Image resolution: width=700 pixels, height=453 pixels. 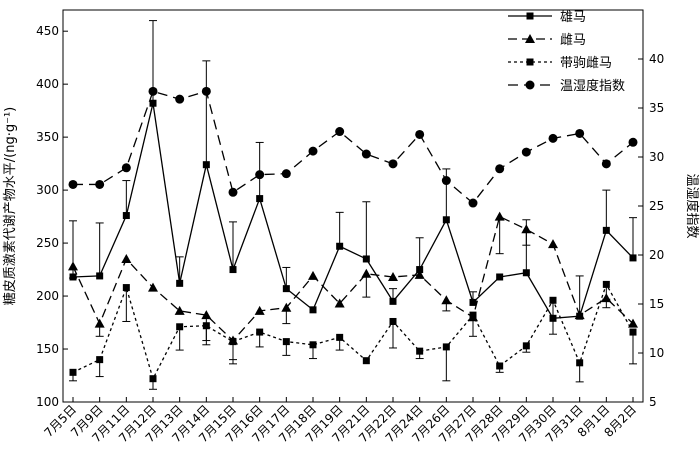 I want to click on y-left-tick-label: 150, so click(x=47, y=349).